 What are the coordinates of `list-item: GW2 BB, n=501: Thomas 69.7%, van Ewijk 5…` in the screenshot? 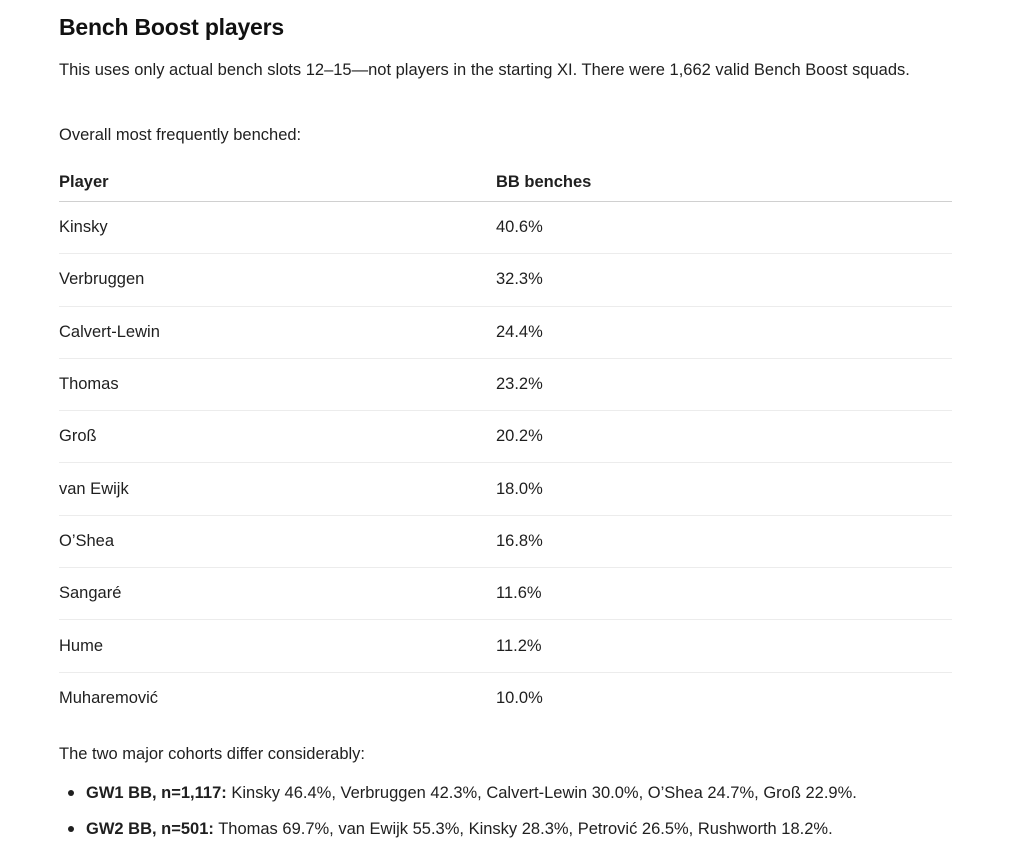 It's located at (462, 834).